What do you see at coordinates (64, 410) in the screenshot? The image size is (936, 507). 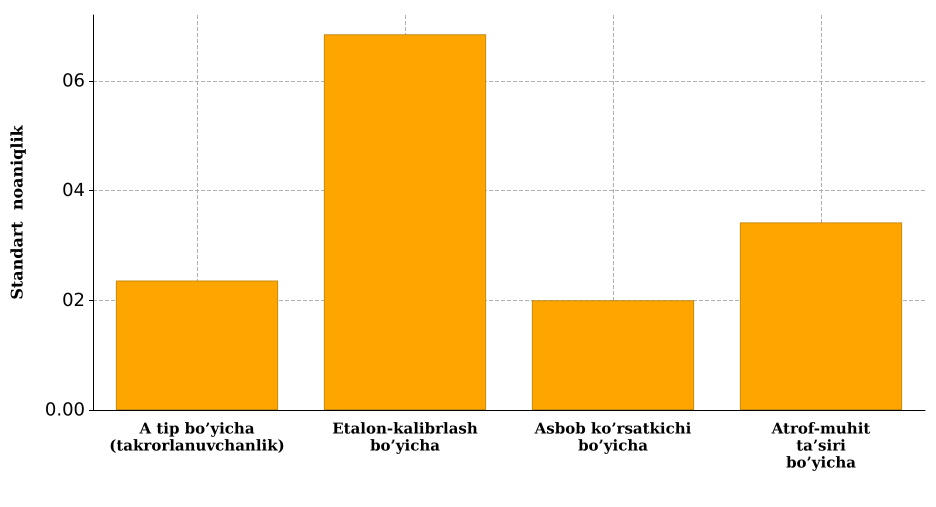 I see `y-tick-label: 0.00` at bounding box center [64, 410].